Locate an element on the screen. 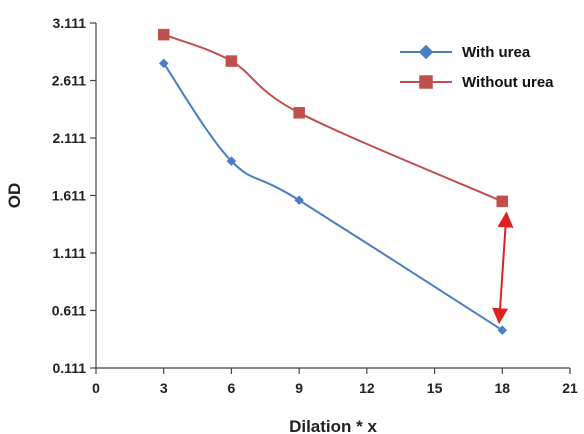 The height and width of the screenshot is (434, 584). y-tick-label: 1.611 is located at coordinates (69, 196).